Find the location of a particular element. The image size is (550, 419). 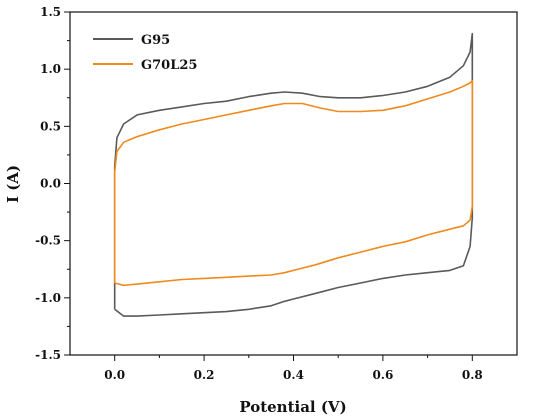

y-tick-label: 0.5 is located at coordinates (50, 126).